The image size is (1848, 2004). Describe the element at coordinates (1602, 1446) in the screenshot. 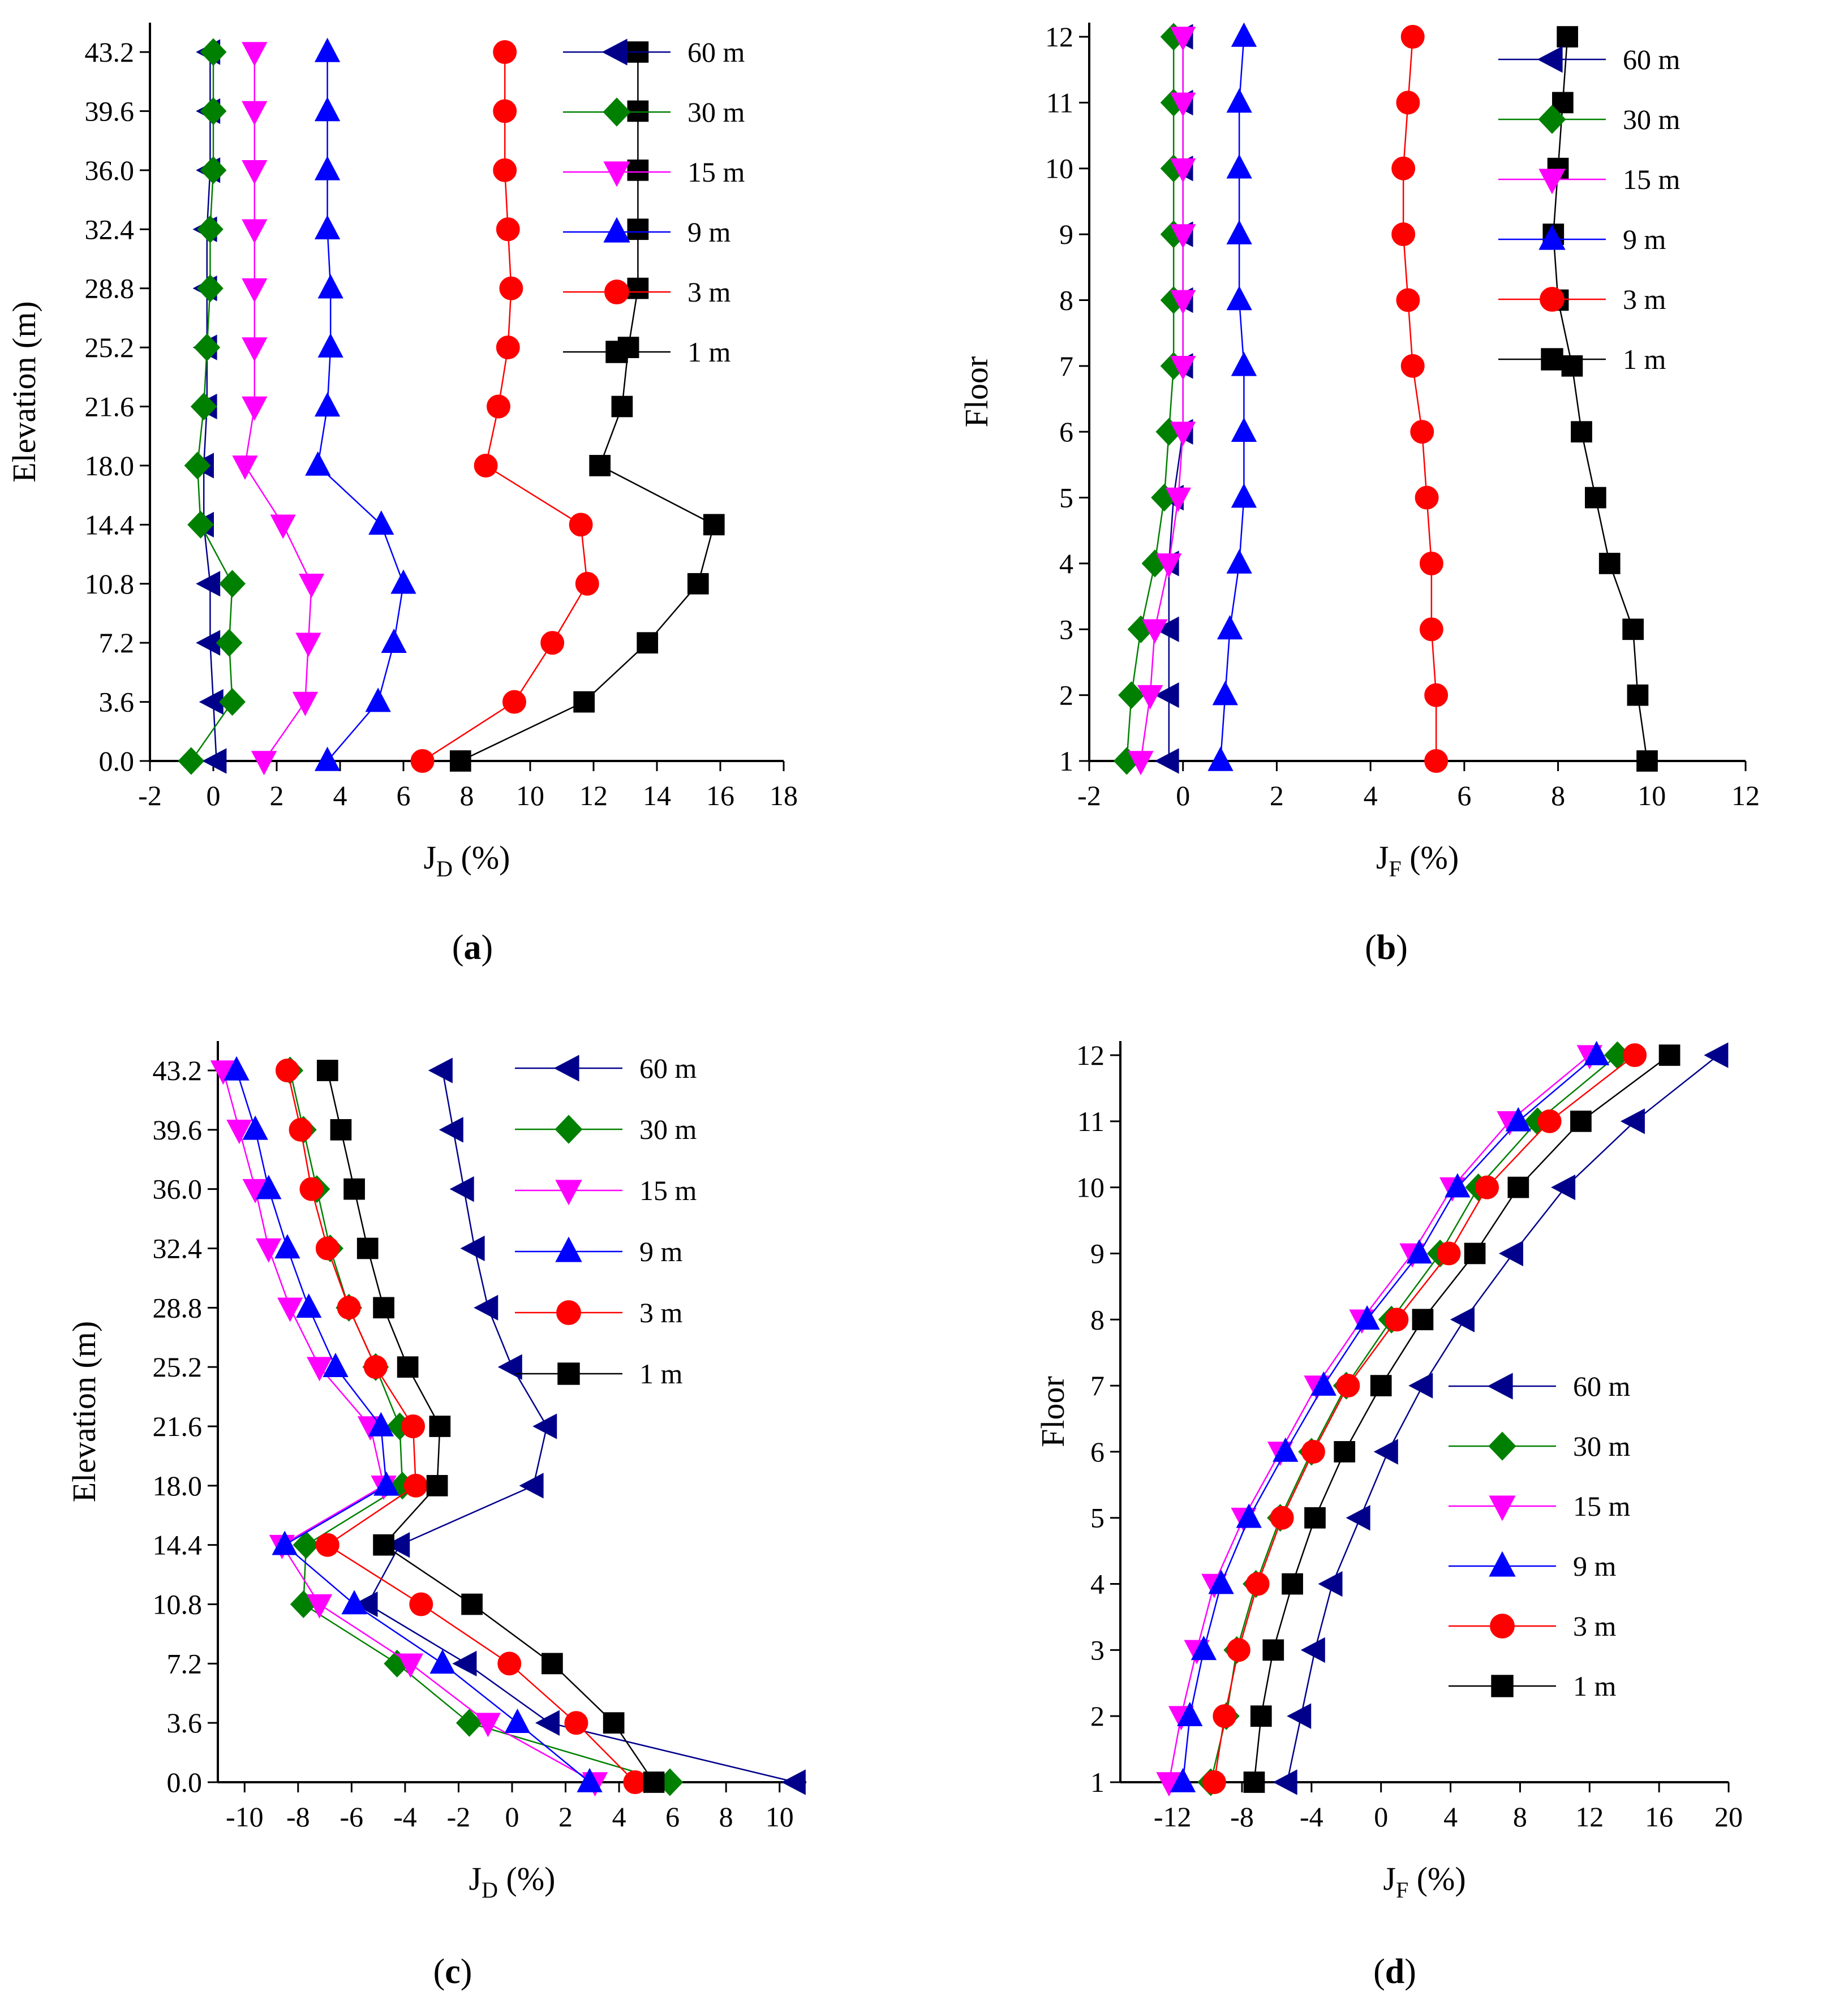

I see `panel-d-legend-label-30m: 30 m` at that location.